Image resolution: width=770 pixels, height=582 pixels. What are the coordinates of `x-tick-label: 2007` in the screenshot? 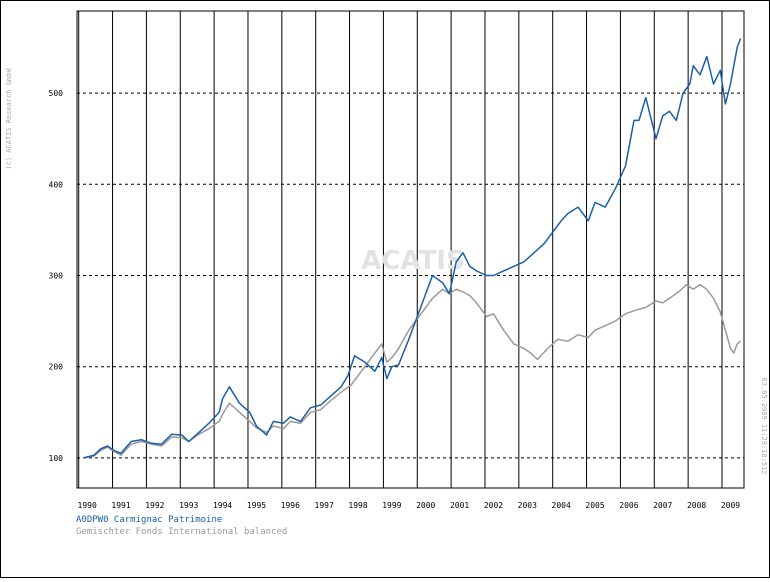 It's located at (662, 505).